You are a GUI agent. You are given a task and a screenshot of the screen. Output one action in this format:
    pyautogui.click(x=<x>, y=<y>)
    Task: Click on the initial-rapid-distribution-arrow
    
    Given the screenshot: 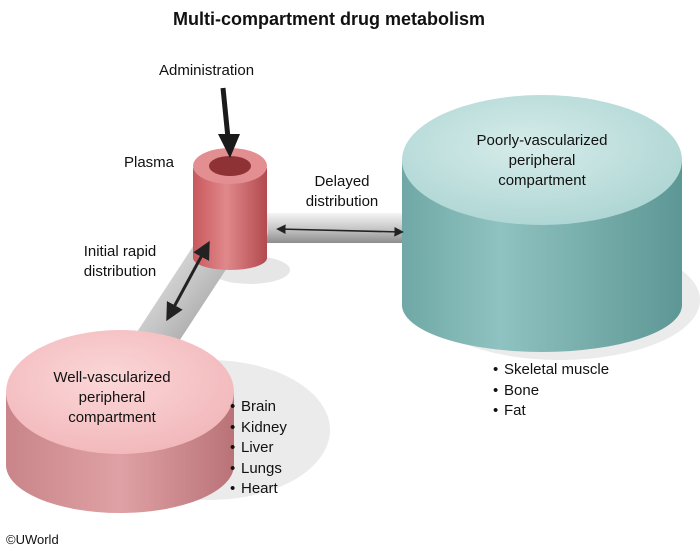 What is the action you would take?
    pyautogui.click(x=188, y=281)
    